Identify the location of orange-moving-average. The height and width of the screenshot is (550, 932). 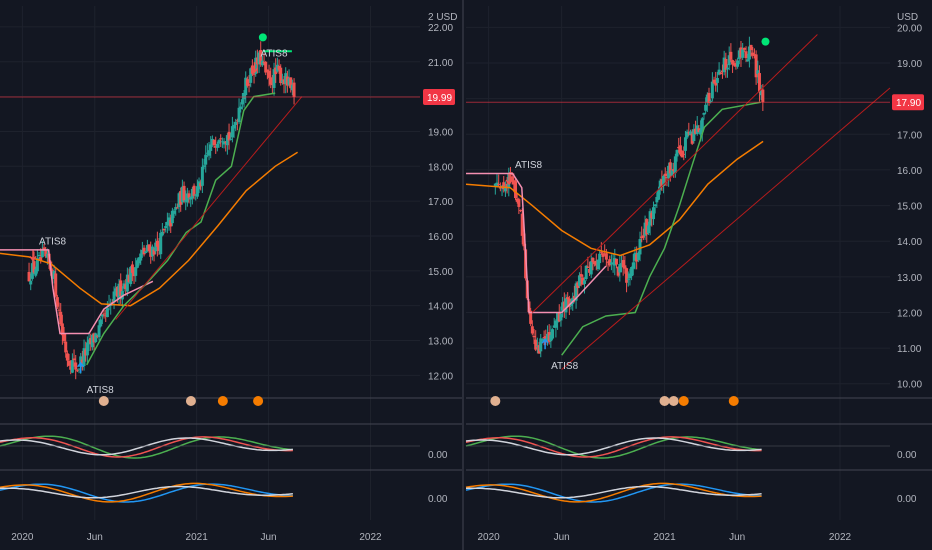
(149, 229).